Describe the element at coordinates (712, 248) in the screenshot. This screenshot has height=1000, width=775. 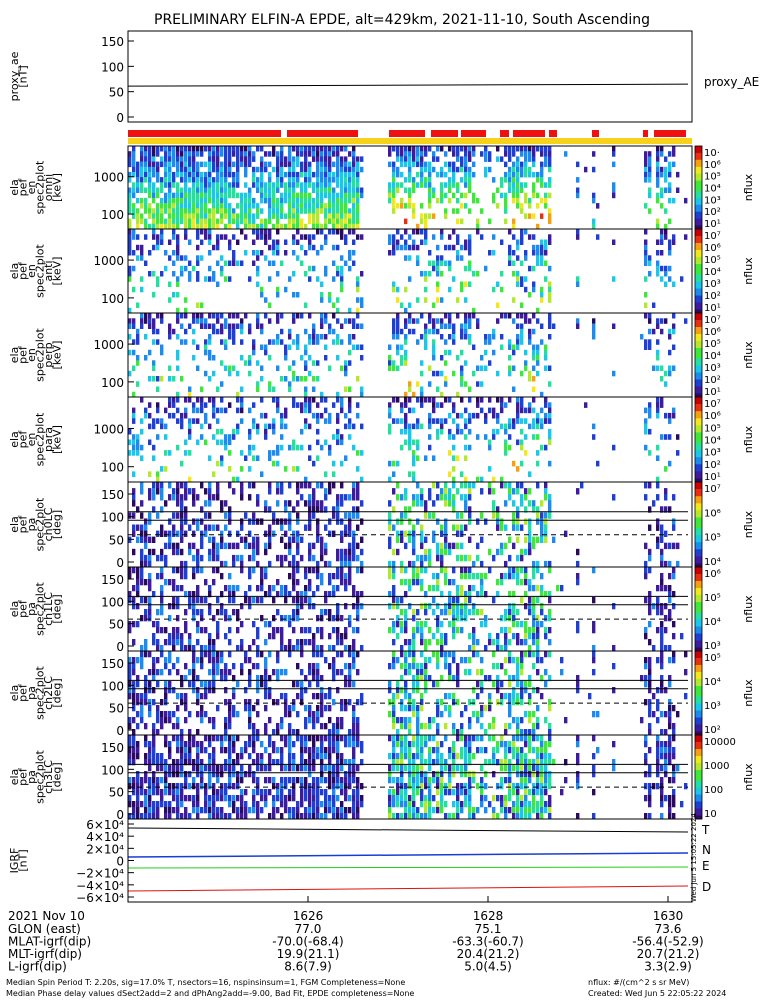
I see `colorbar-tick-label: 10⁶` at that location.